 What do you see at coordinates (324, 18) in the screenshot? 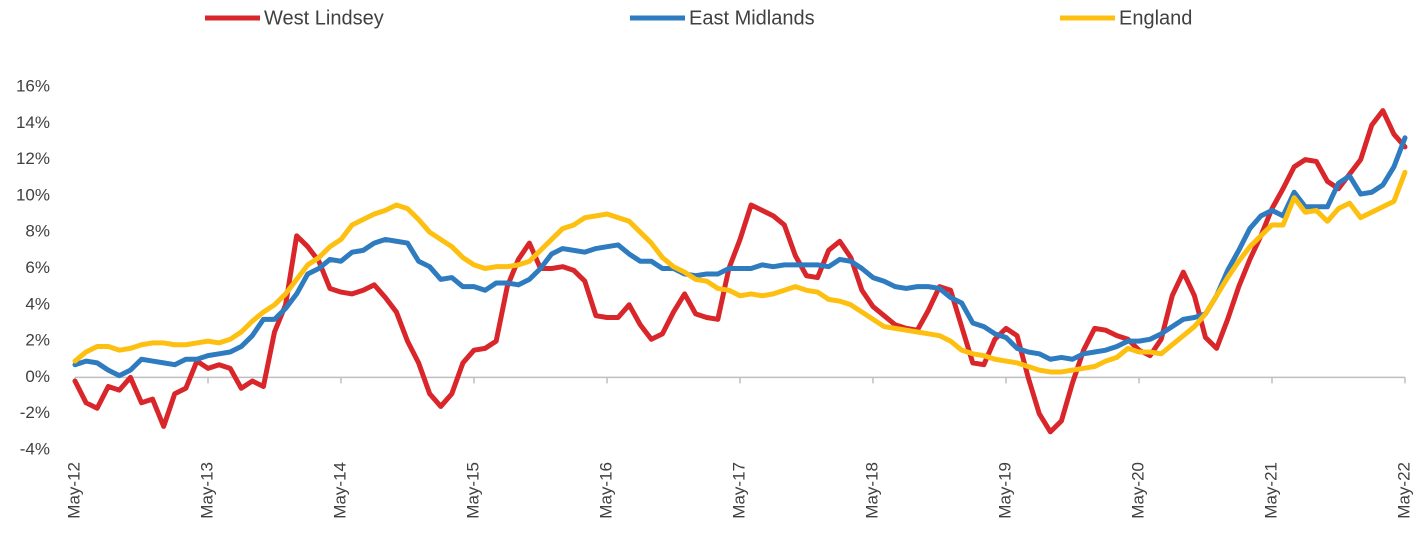
I see `legend-label: West Lindsey` at bounding box center [324, 18].